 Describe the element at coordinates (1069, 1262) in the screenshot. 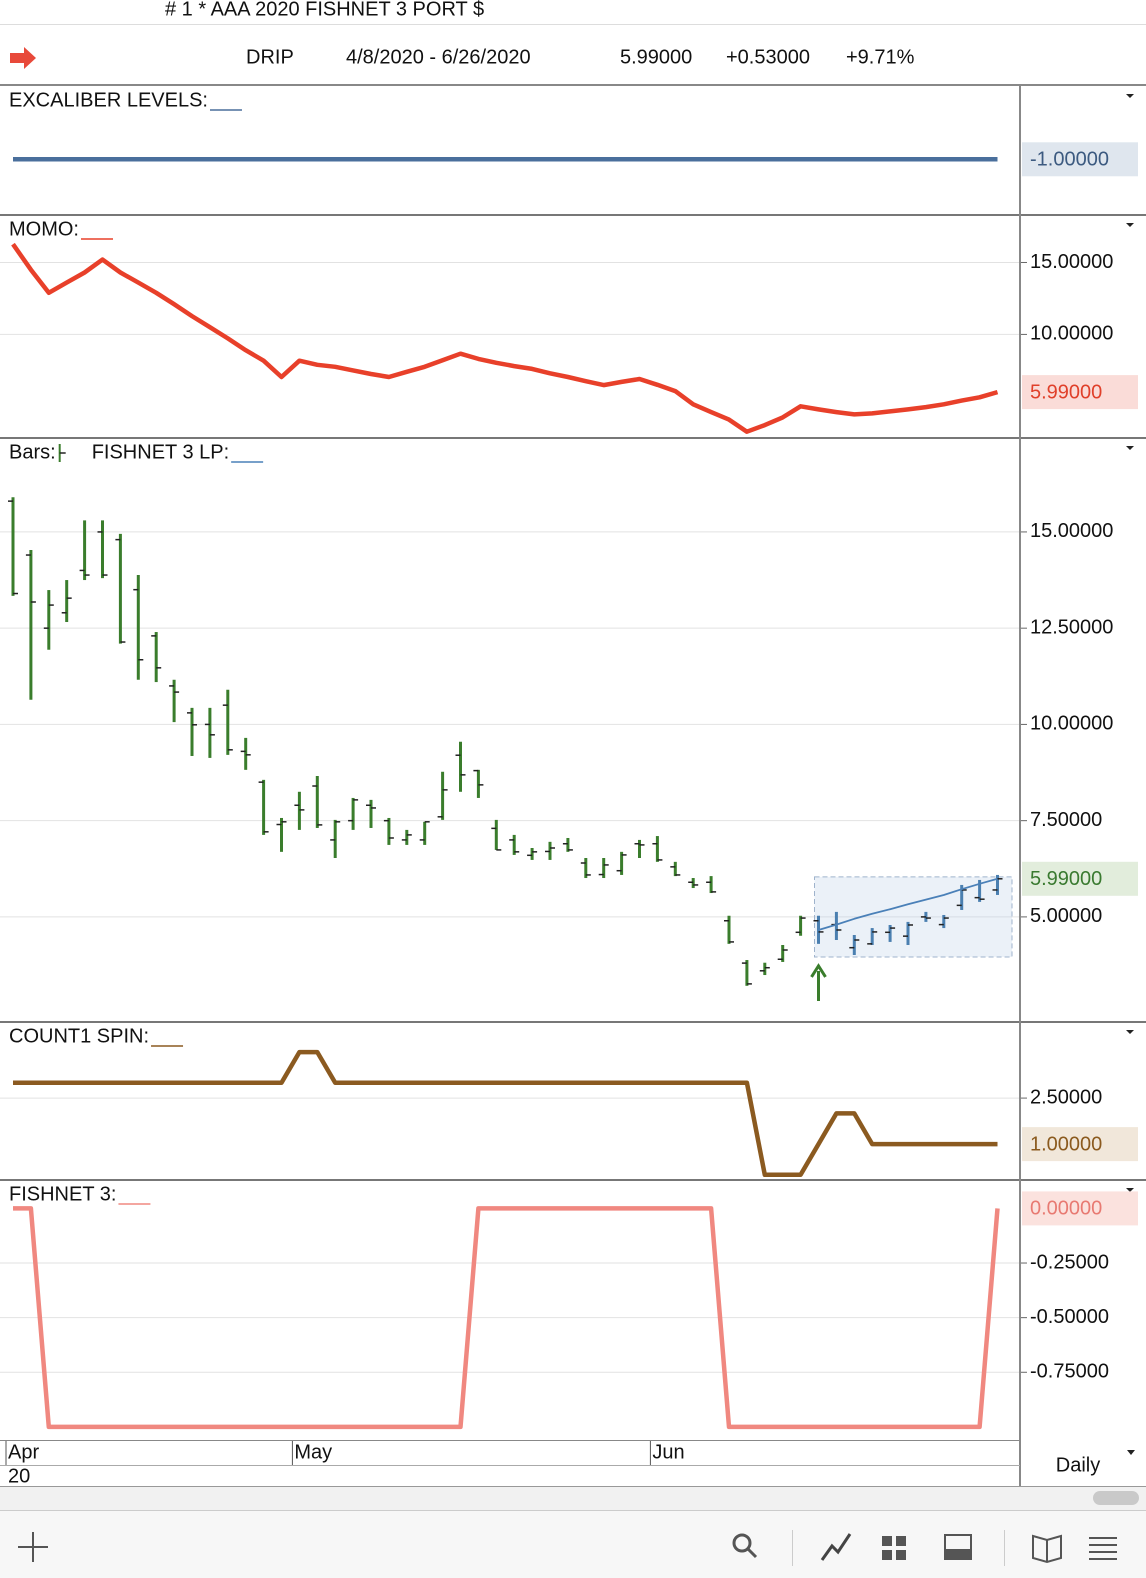

I see `y-tick-label: -0.25000` at that location.